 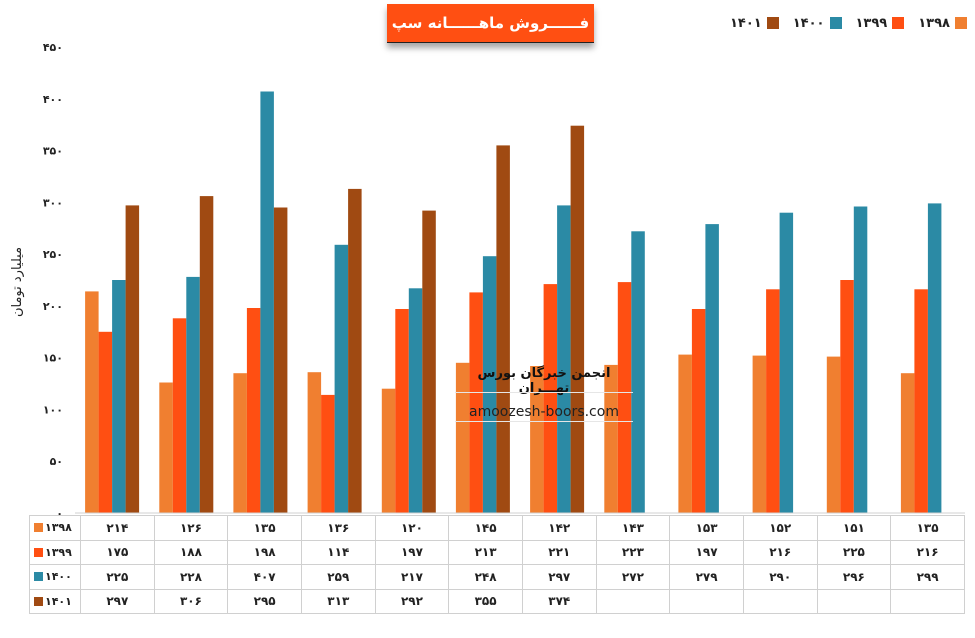 What do you see at coordinates (927, 577) in the screenshot?
I see `table-cell: ۲۹۹` at bounding box center [927, 577].